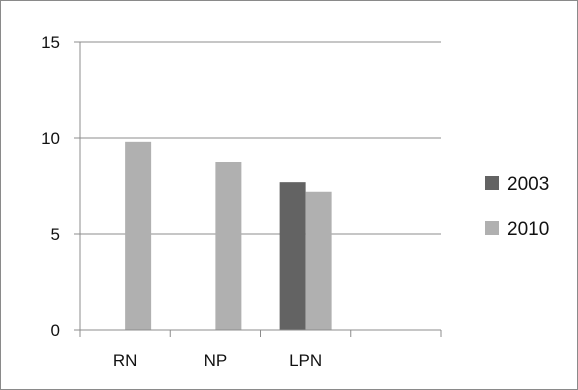 This screenshot has width=578, height=390. Describe the element at coordinates (50, 42) in the screenshot. I see `y-tick-label: 15` at that location.